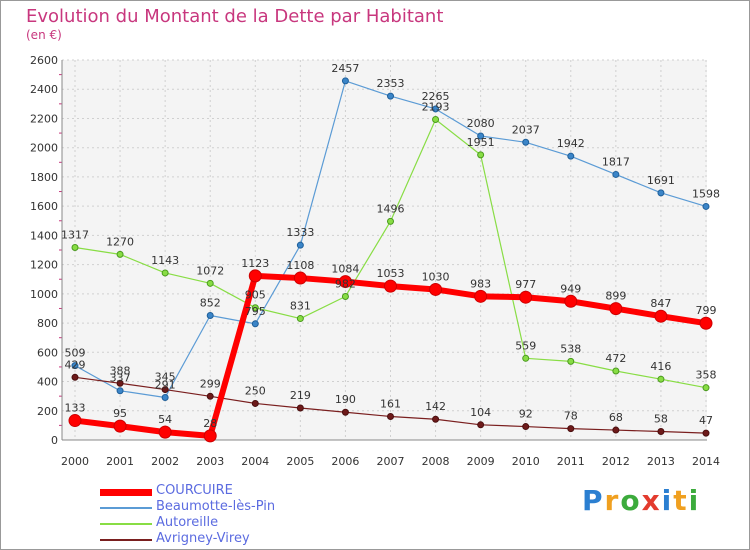  What do you see at coordinates (661, 419) in the screenshot?
I see `data-label-avrigney-virey: 58` at bounding box center [661, 419].